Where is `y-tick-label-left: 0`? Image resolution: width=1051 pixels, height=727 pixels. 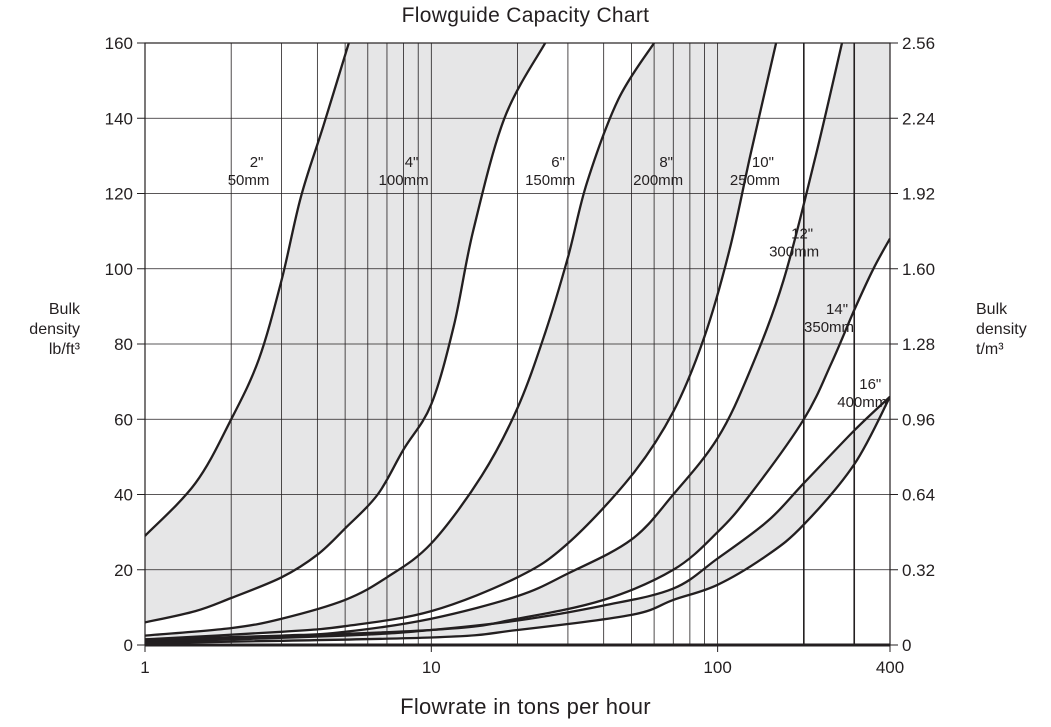
y-tick-label-left: 0 is located at coordinates (128, 645).